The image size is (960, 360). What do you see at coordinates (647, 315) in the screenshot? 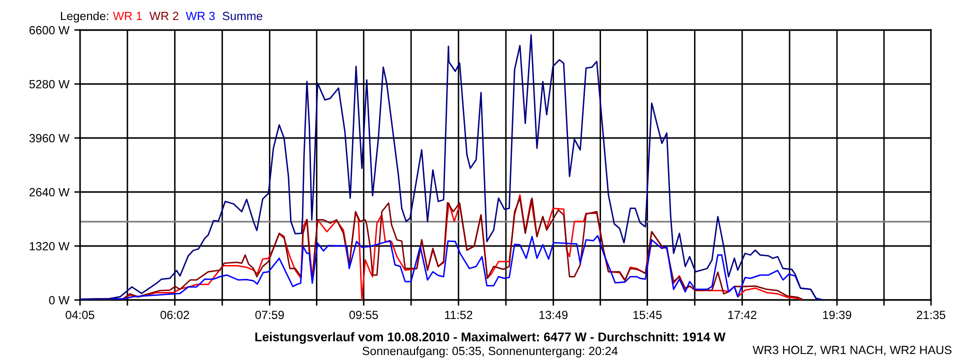
I see `x-tick-label: 15:45` at bounding box center [647, 315].